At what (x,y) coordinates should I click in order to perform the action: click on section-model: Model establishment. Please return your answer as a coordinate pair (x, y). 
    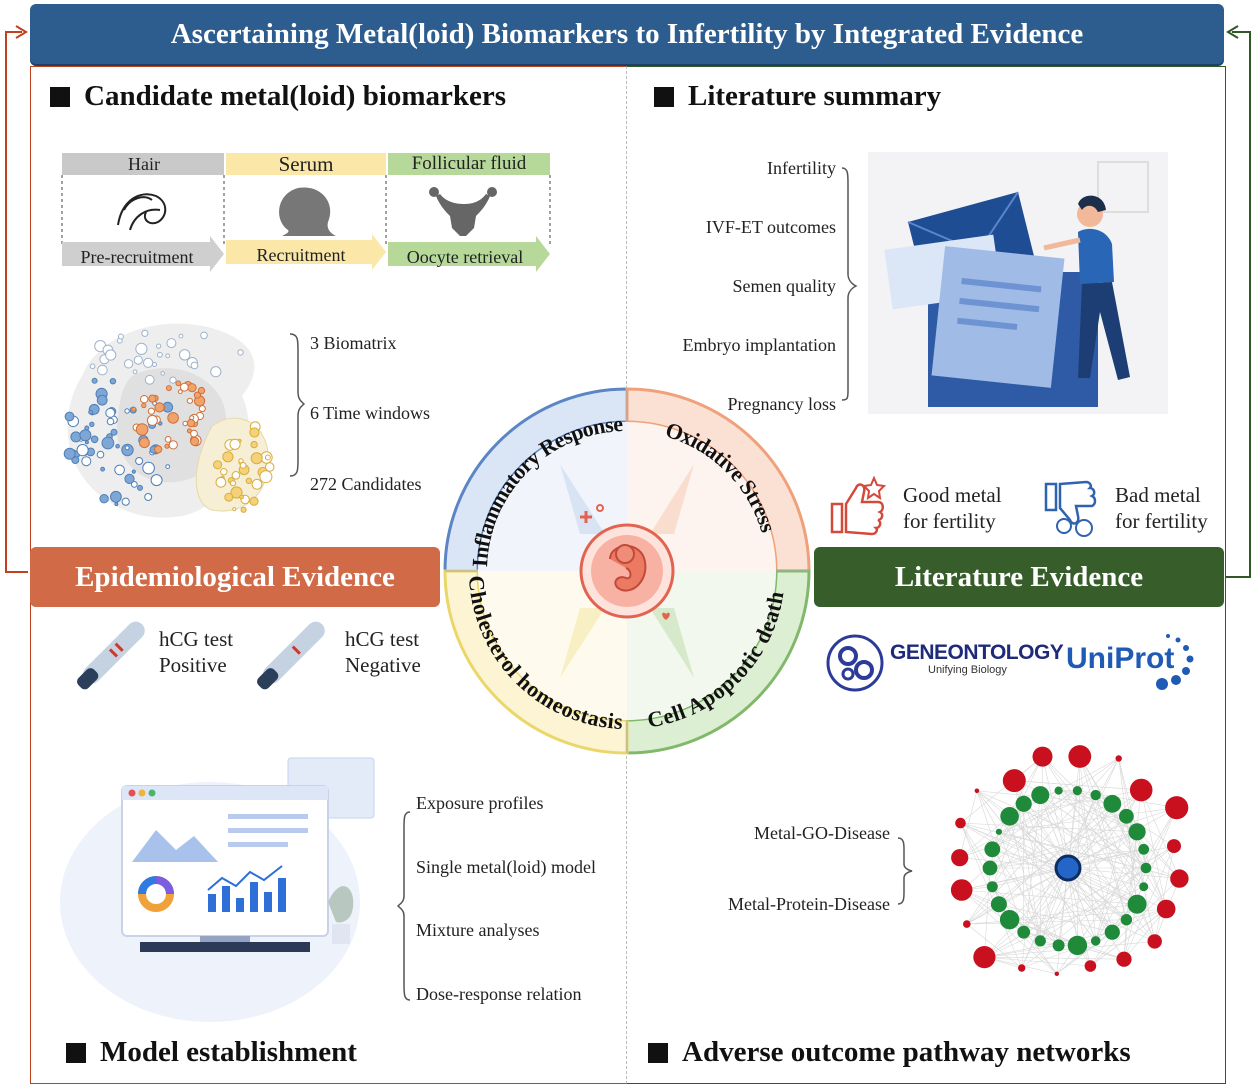
    Looking at the image, I should click on (211, 1052).